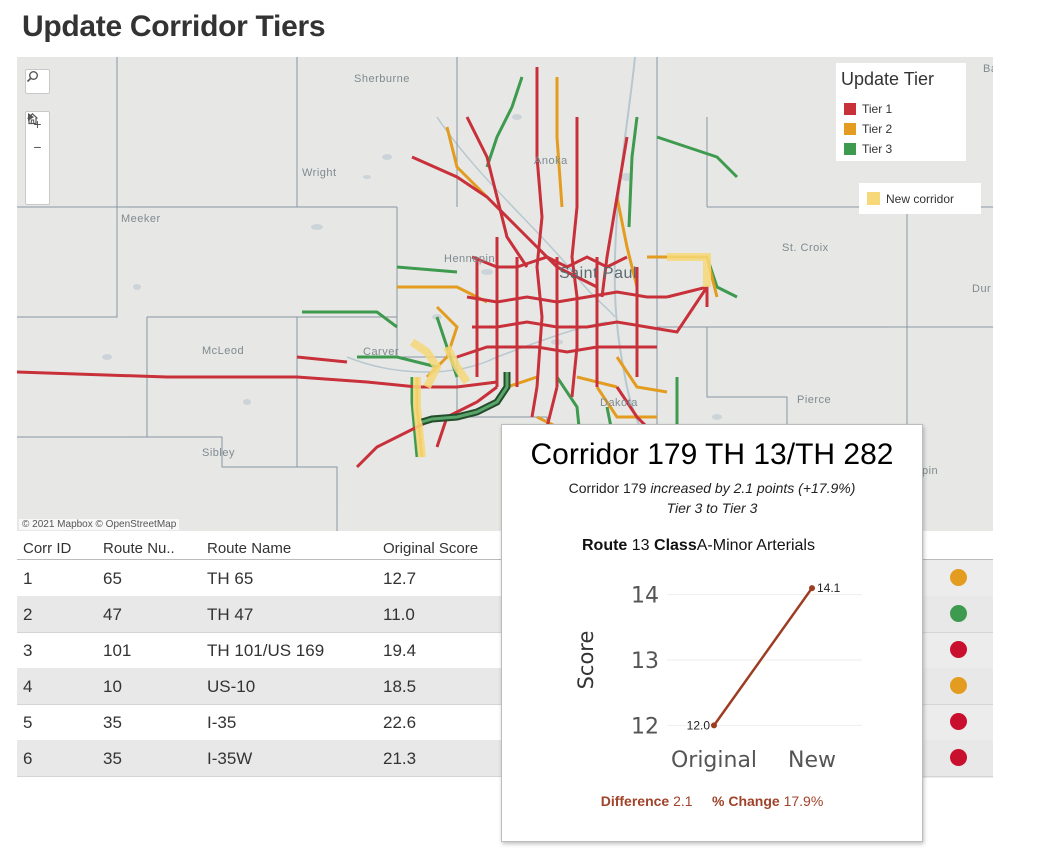  I want to click on col-header-original-score: Original Score, so click(431, 548).